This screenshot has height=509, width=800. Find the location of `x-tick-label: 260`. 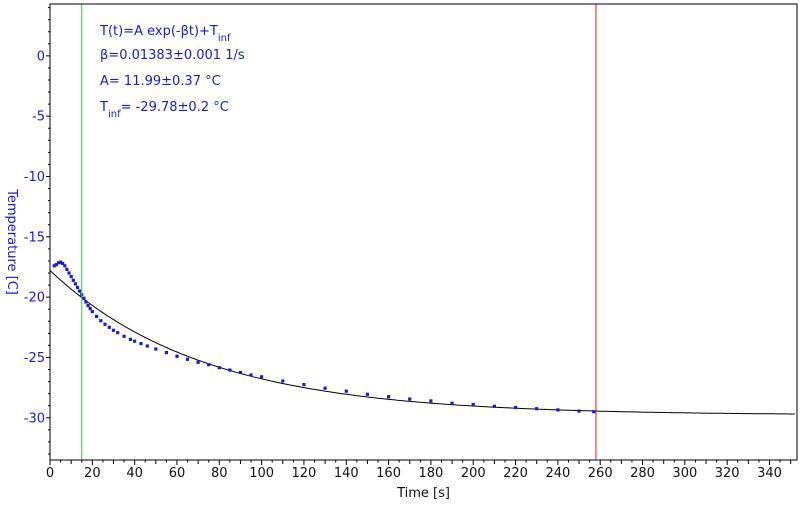

x-tick-label: 260 is located at coordinates (600, 473).